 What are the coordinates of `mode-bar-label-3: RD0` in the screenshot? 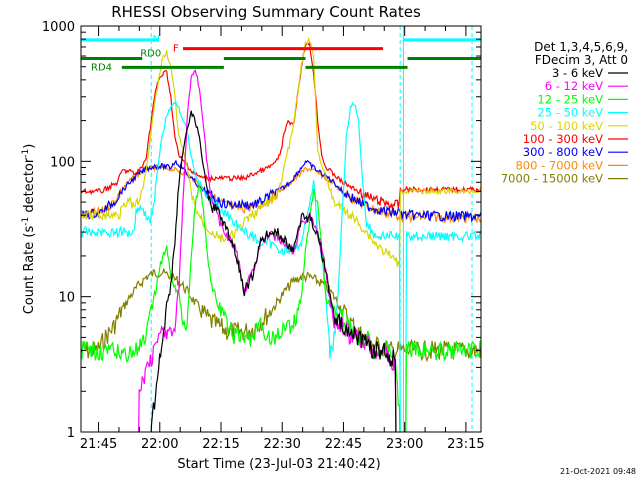 It's located at (150, 54).